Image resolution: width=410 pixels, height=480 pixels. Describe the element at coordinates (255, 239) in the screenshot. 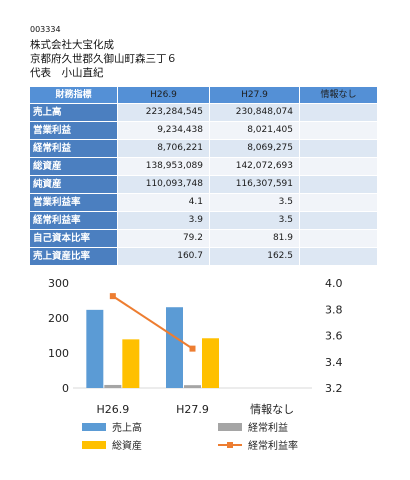

I see `value-h27: 81.9` at that location.